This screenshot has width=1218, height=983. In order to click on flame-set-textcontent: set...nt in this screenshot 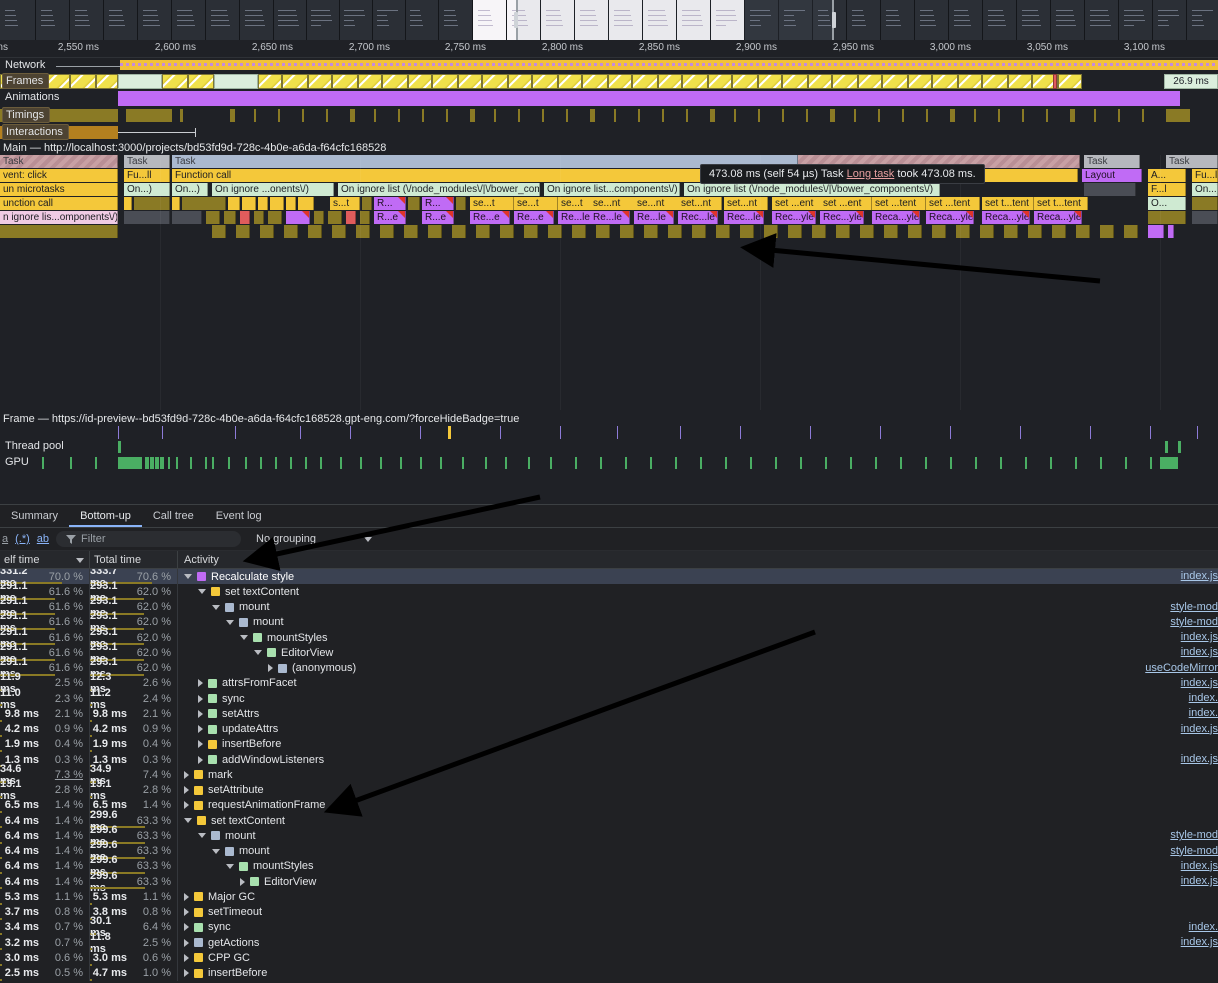, I will do `click(746, 203)`.